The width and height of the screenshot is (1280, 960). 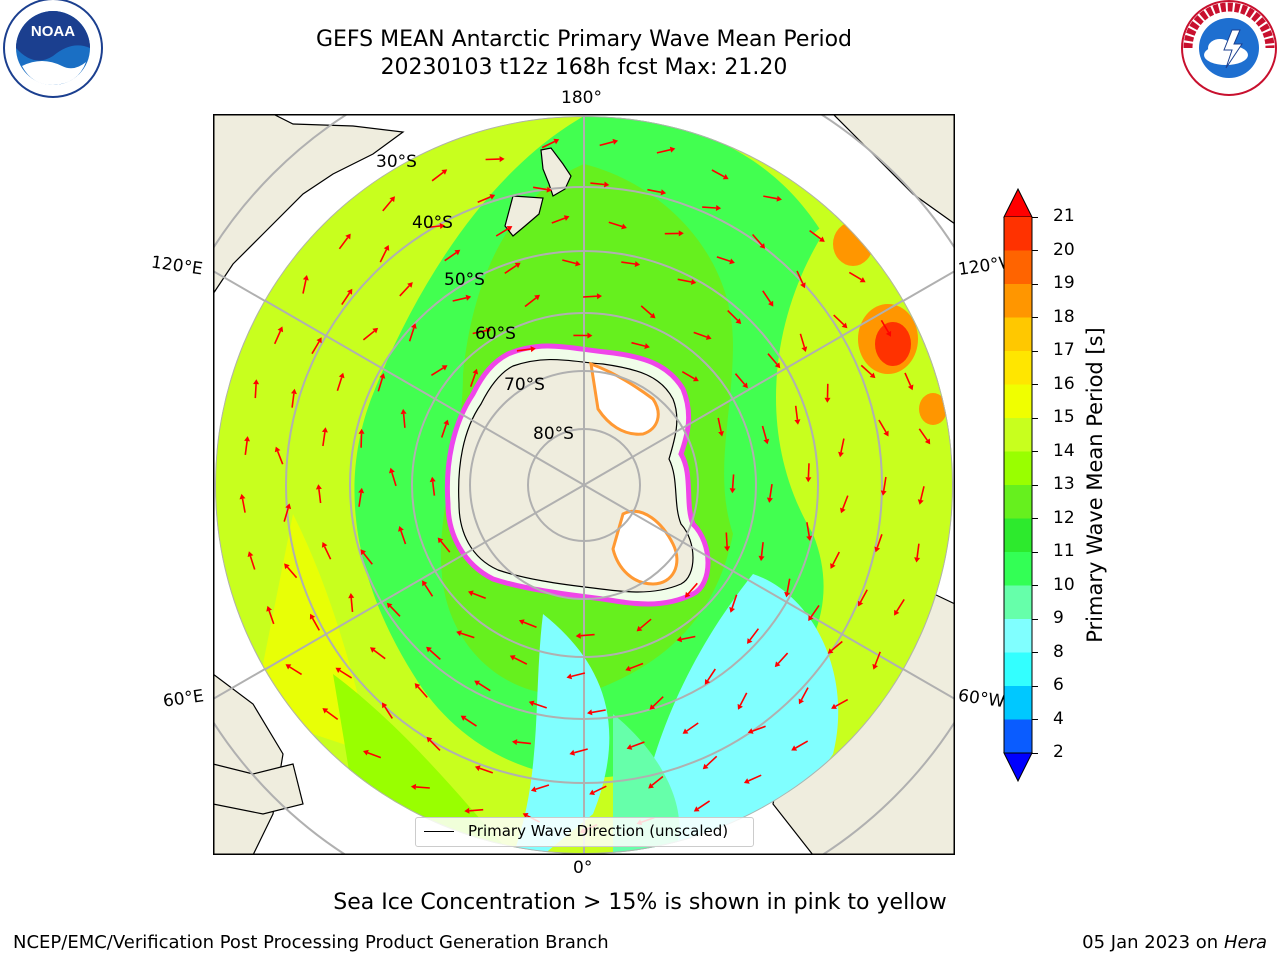 What do you see at coordinates (1095, 485) in the screenshot?
I see `colorbar-label: Primary Wave Mean Period [s]` at bounding box center [1095, 485].